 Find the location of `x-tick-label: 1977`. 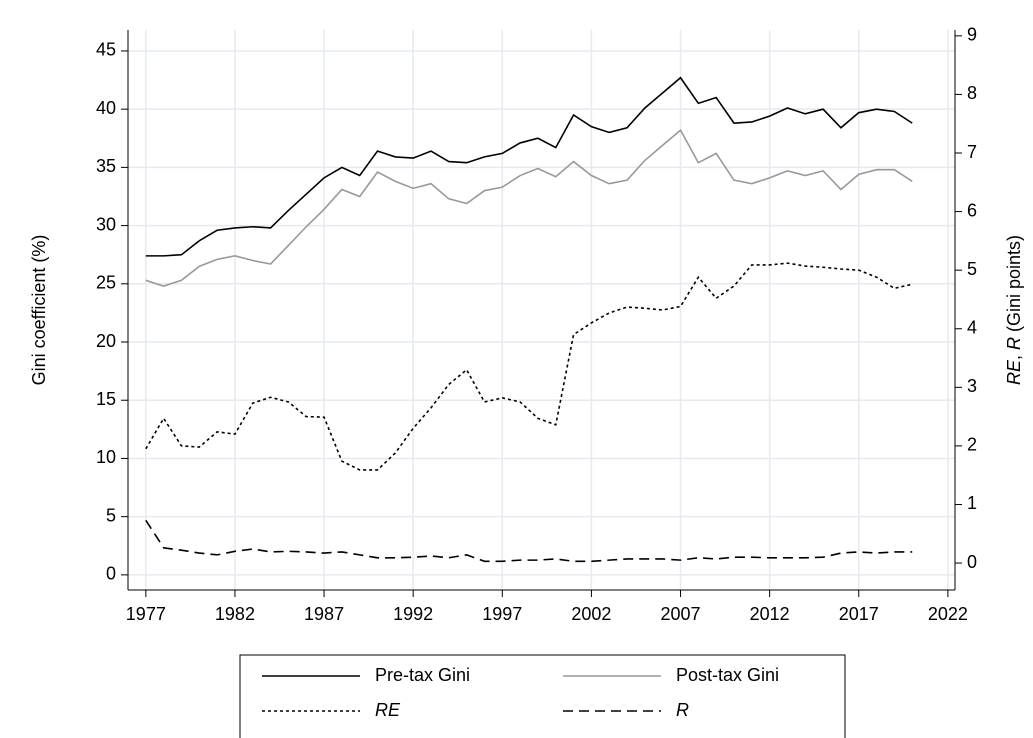

x-tick-label: 1977 is located at coordinates (146, 614).